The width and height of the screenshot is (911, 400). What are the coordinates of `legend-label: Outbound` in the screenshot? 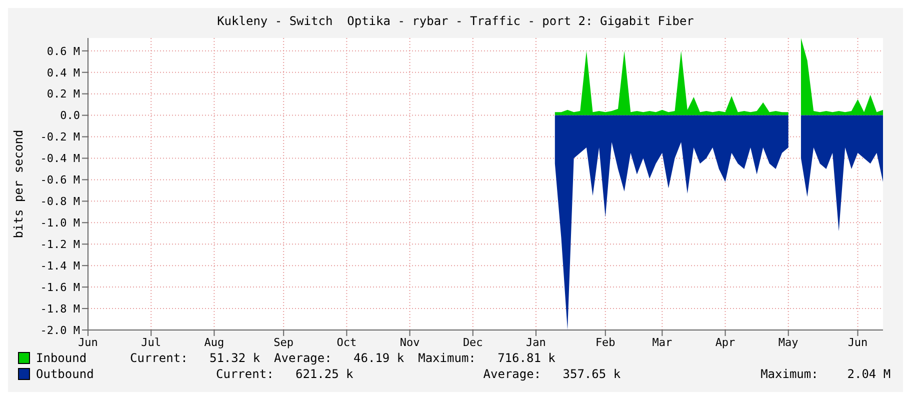 It's located at (65, 374).